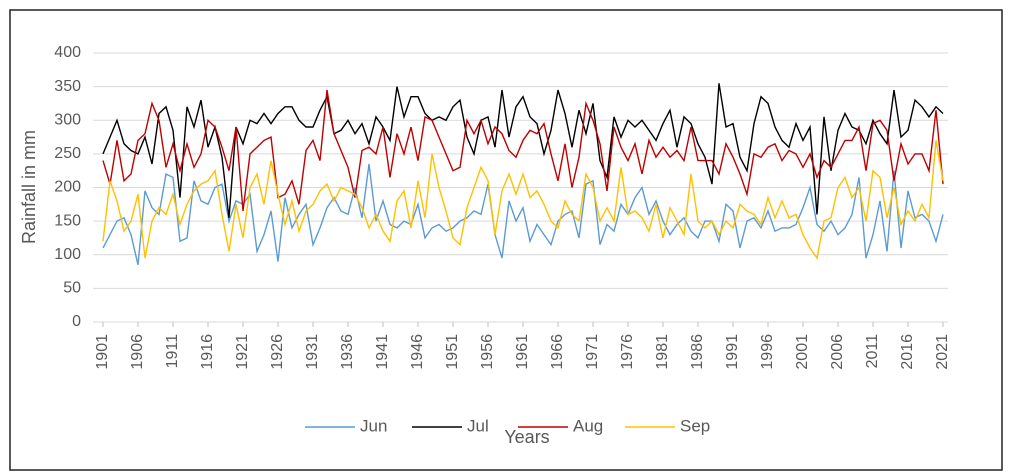  I want to click on y-tick-label: 300, so click(67, 119).